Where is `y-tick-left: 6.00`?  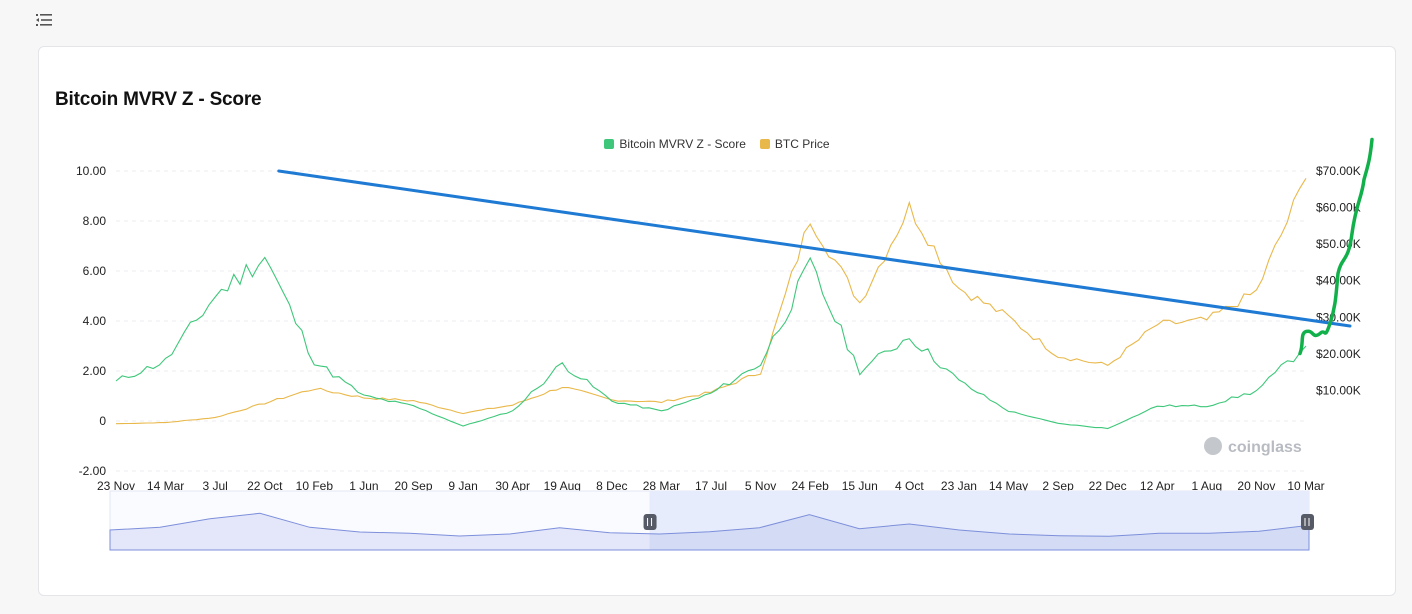 y-tick-left: 6.00 is located at coordinates (95, 271).